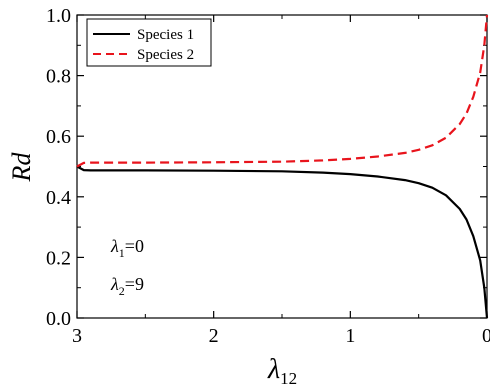 The width and height of the screenshot is (490, 387). I want to click on x-tick-label: 3, so click(77, 336).